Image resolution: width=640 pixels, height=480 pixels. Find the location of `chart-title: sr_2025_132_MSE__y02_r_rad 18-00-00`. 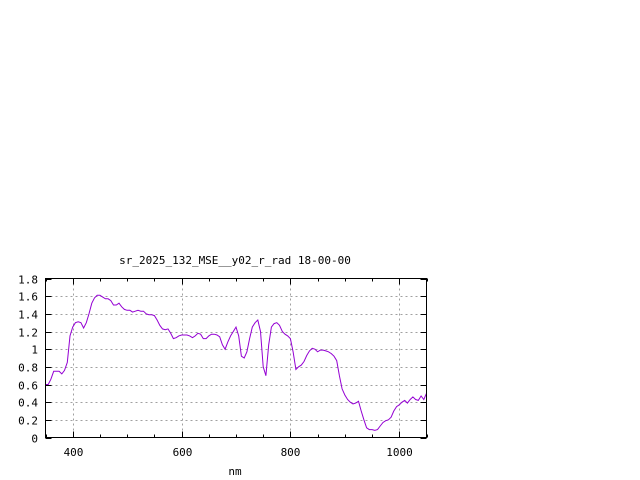

chart-title: sr_2025_132_MSE__y02_r_rad 18-00-00 is located at coordinates (235, 260).